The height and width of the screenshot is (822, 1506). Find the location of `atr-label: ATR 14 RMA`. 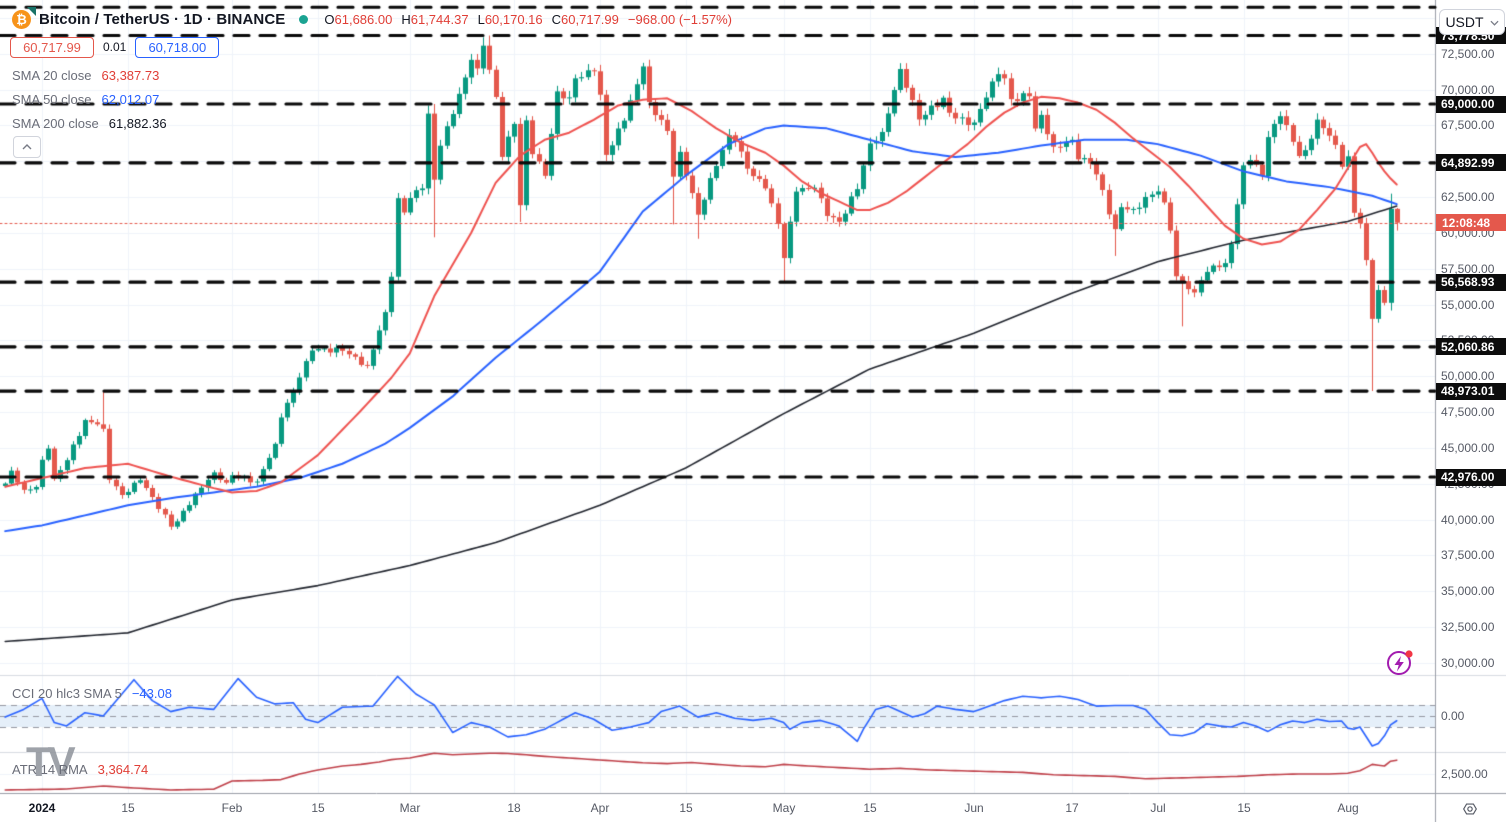

atr-label: ATR 14 RMA is located at coordinates (50, 769).